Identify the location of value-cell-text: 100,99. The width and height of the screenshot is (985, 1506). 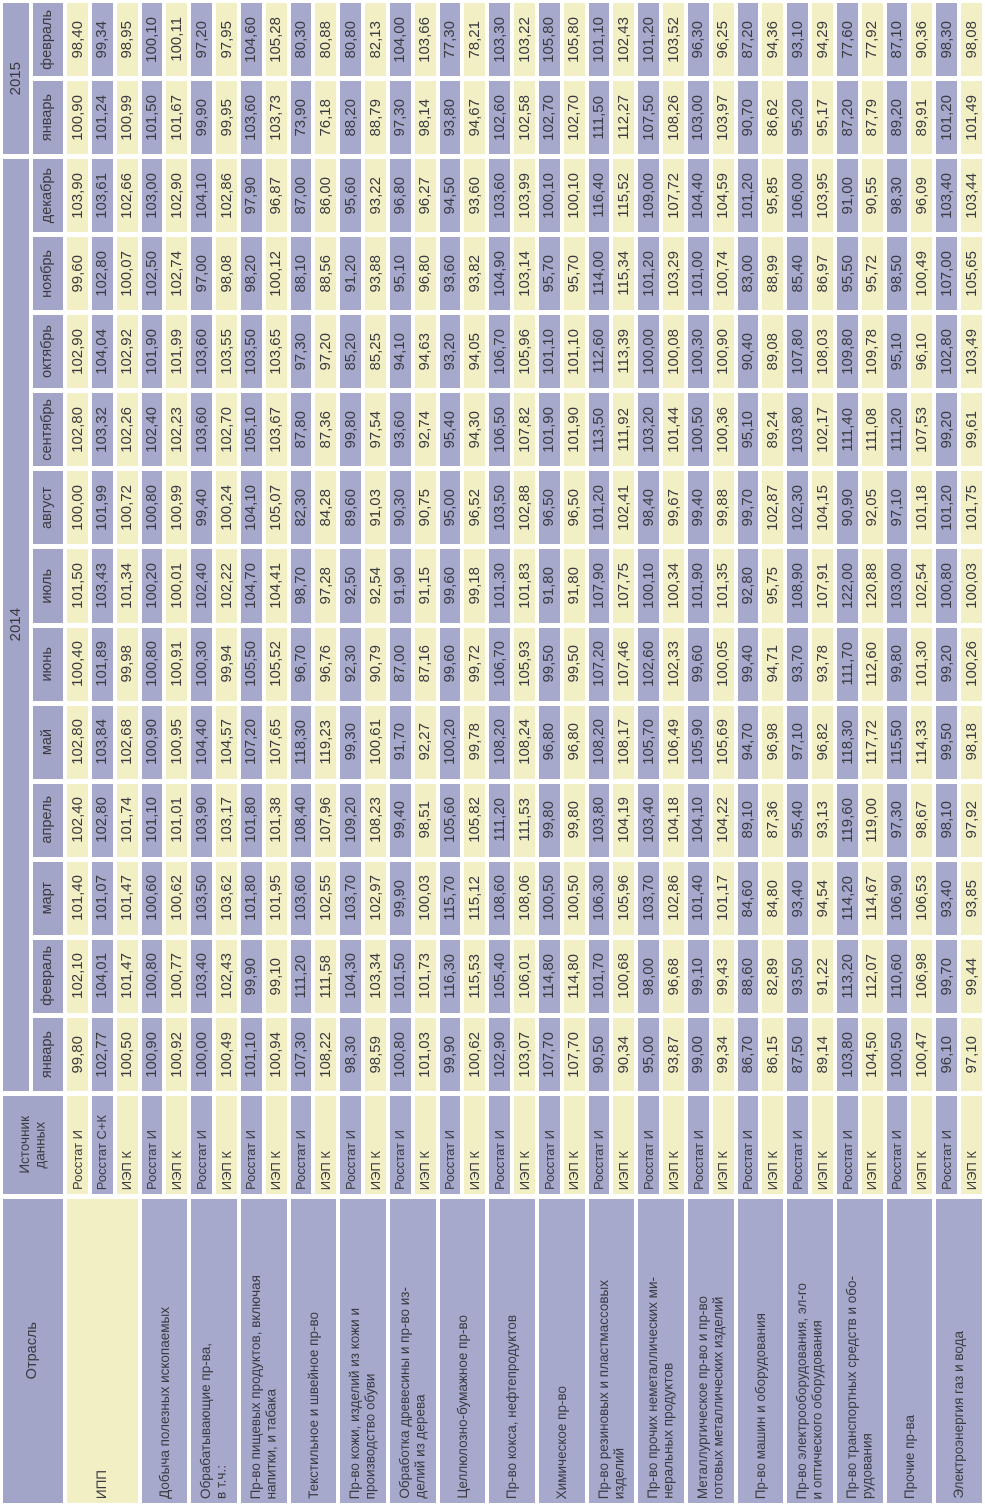
(127, 117).